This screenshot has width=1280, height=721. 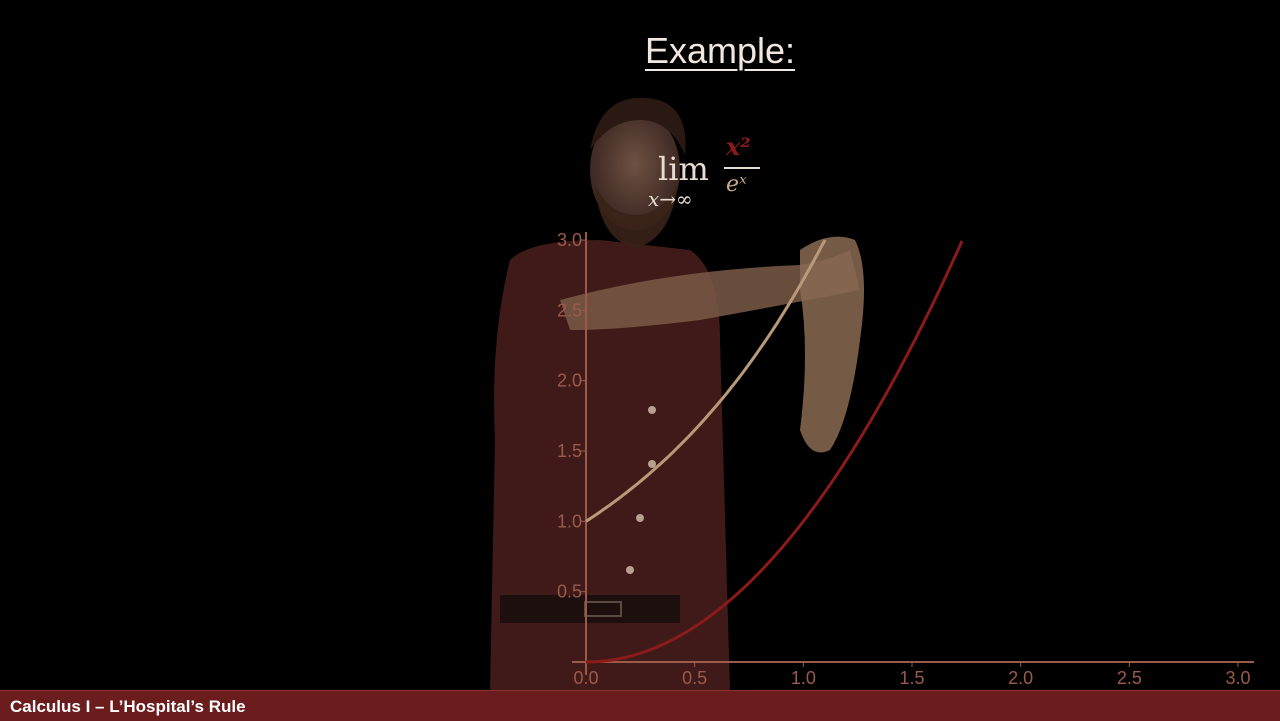 What do you see at coordinates (670, 199) in the screenshot?
I see `lim-subscript: x→∞` at bounding box center [670, 199].